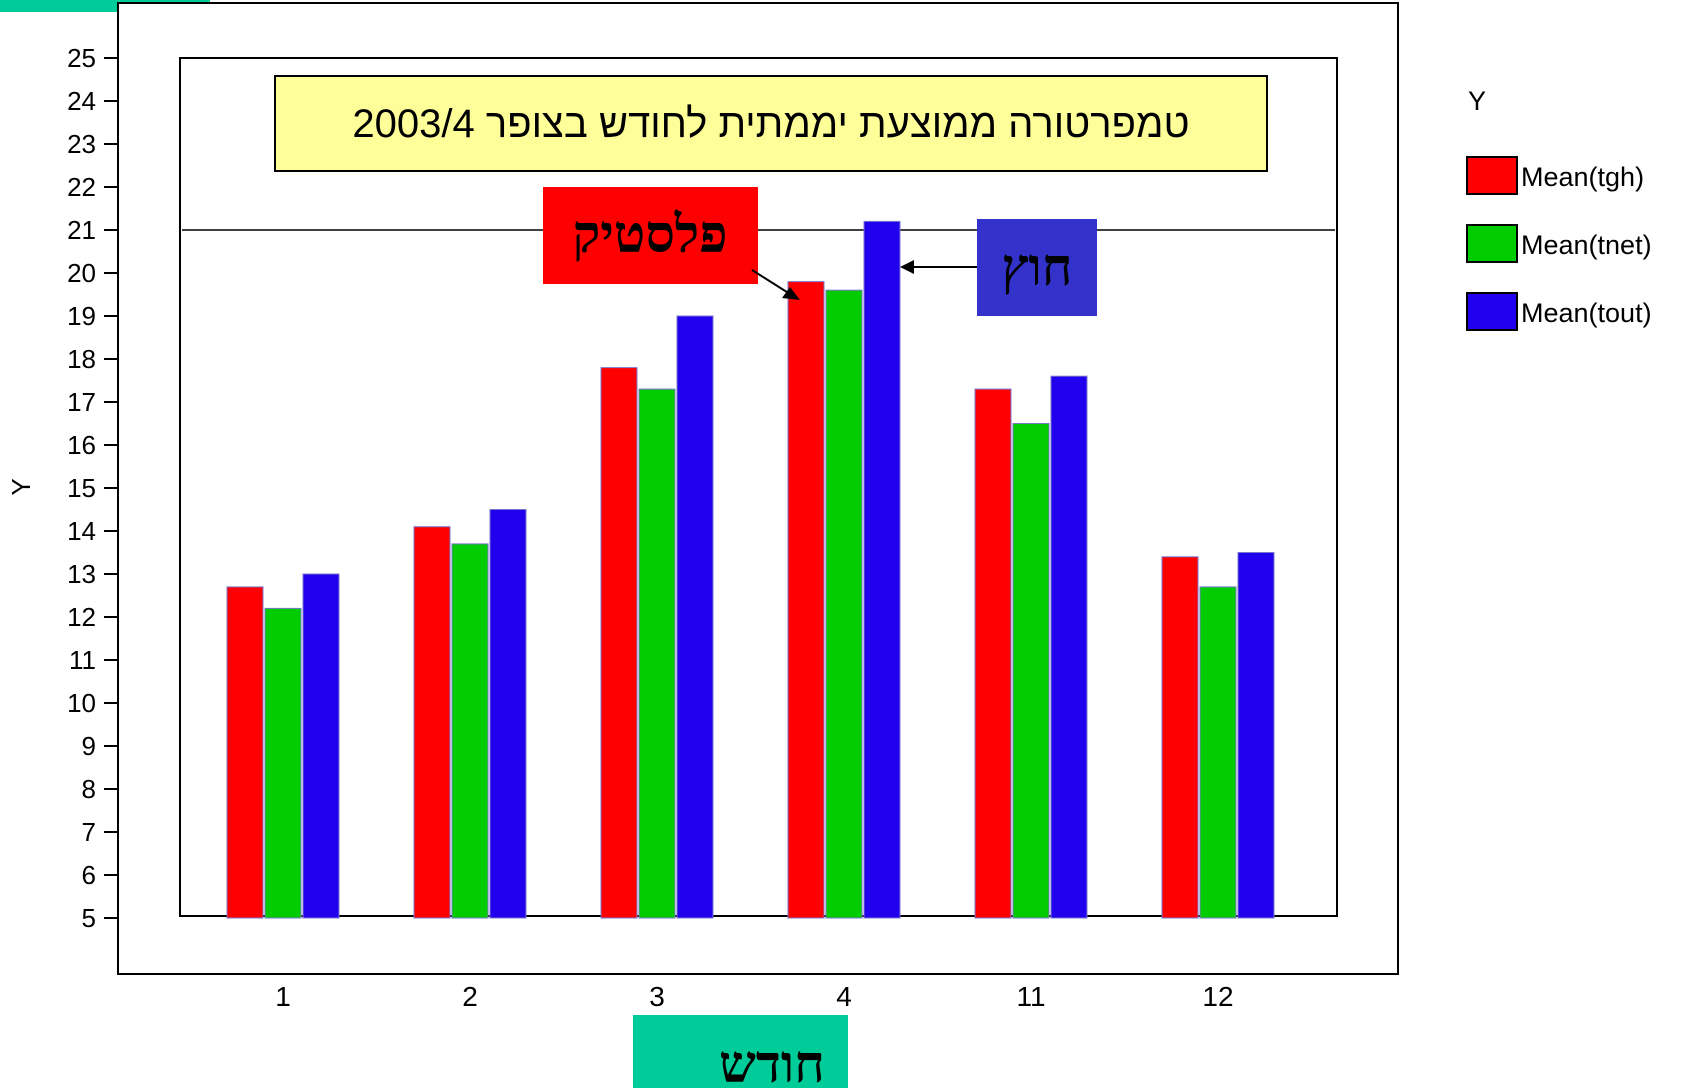  What do you see at coordinates (81, 58) in the screenshot?
I see `y-tick-label: 25` at bounding box center [81, 58].